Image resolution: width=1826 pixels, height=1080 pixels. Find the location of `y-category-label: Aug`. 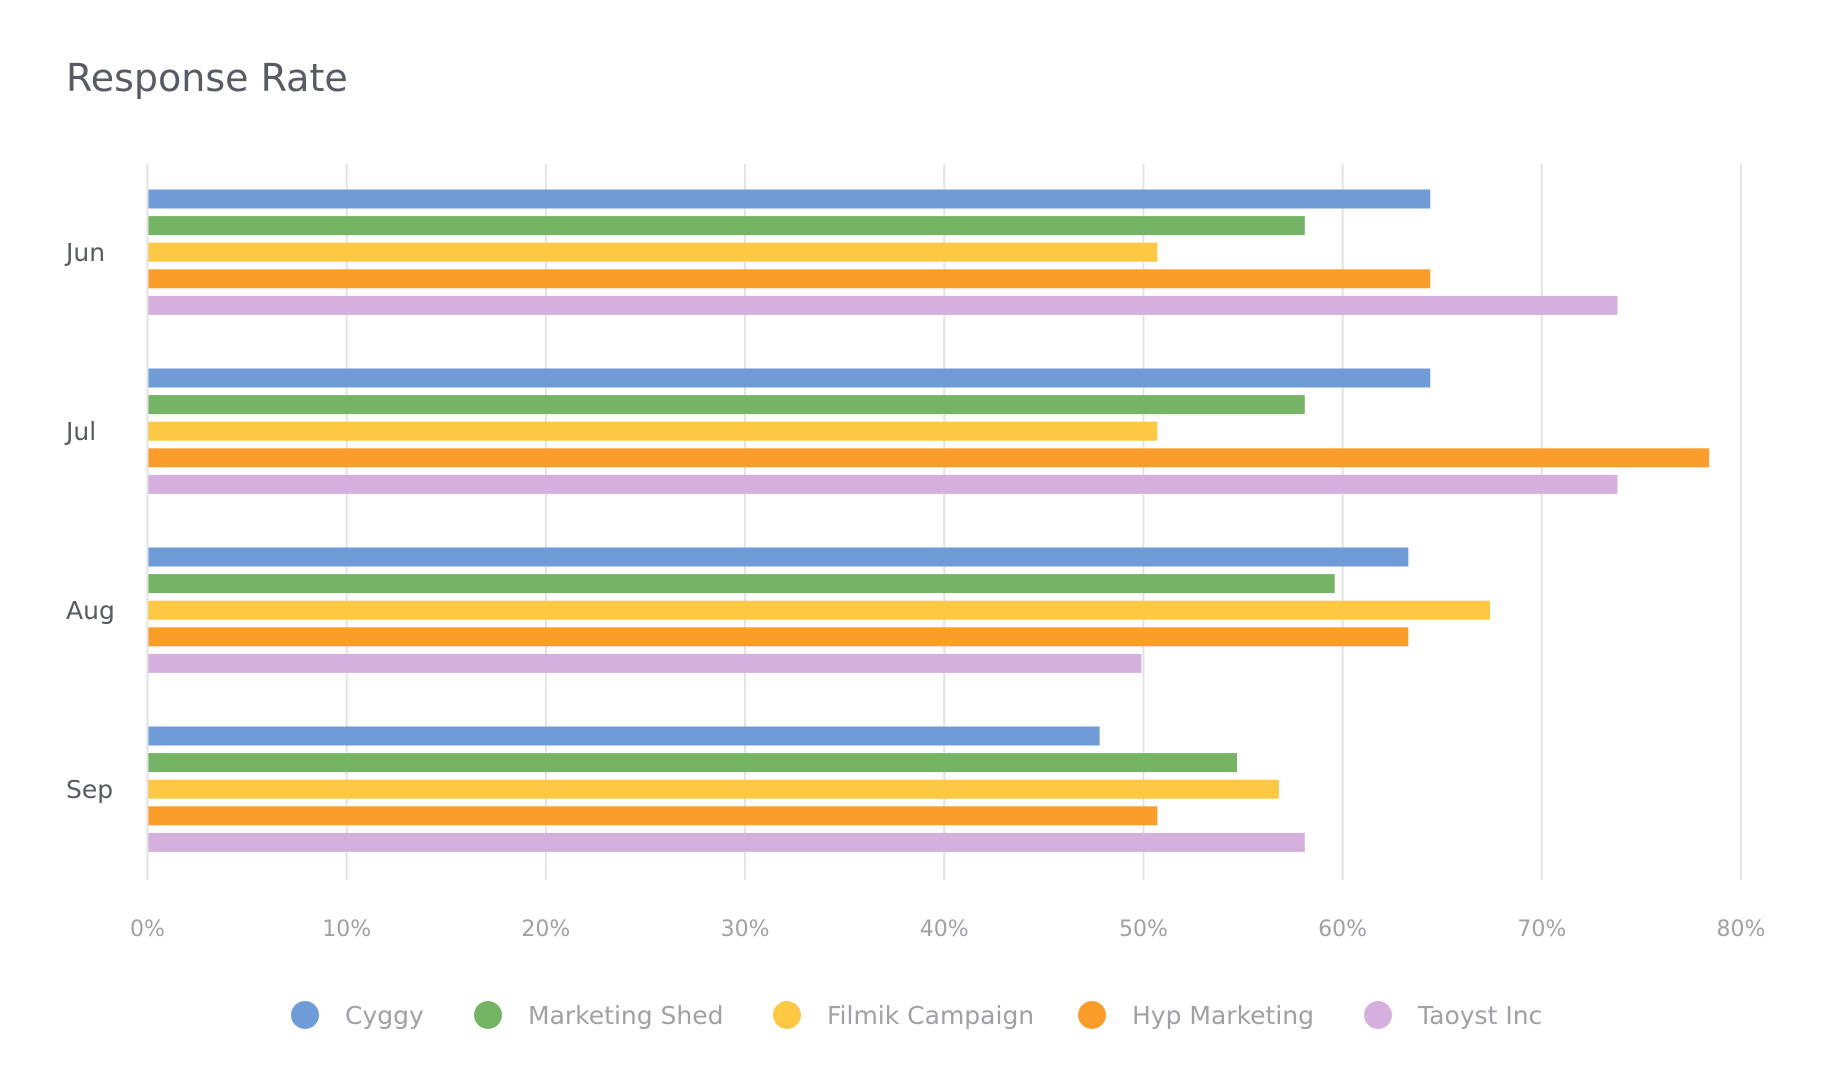

y-category-label: Aug is located at coordinates (90, 610).